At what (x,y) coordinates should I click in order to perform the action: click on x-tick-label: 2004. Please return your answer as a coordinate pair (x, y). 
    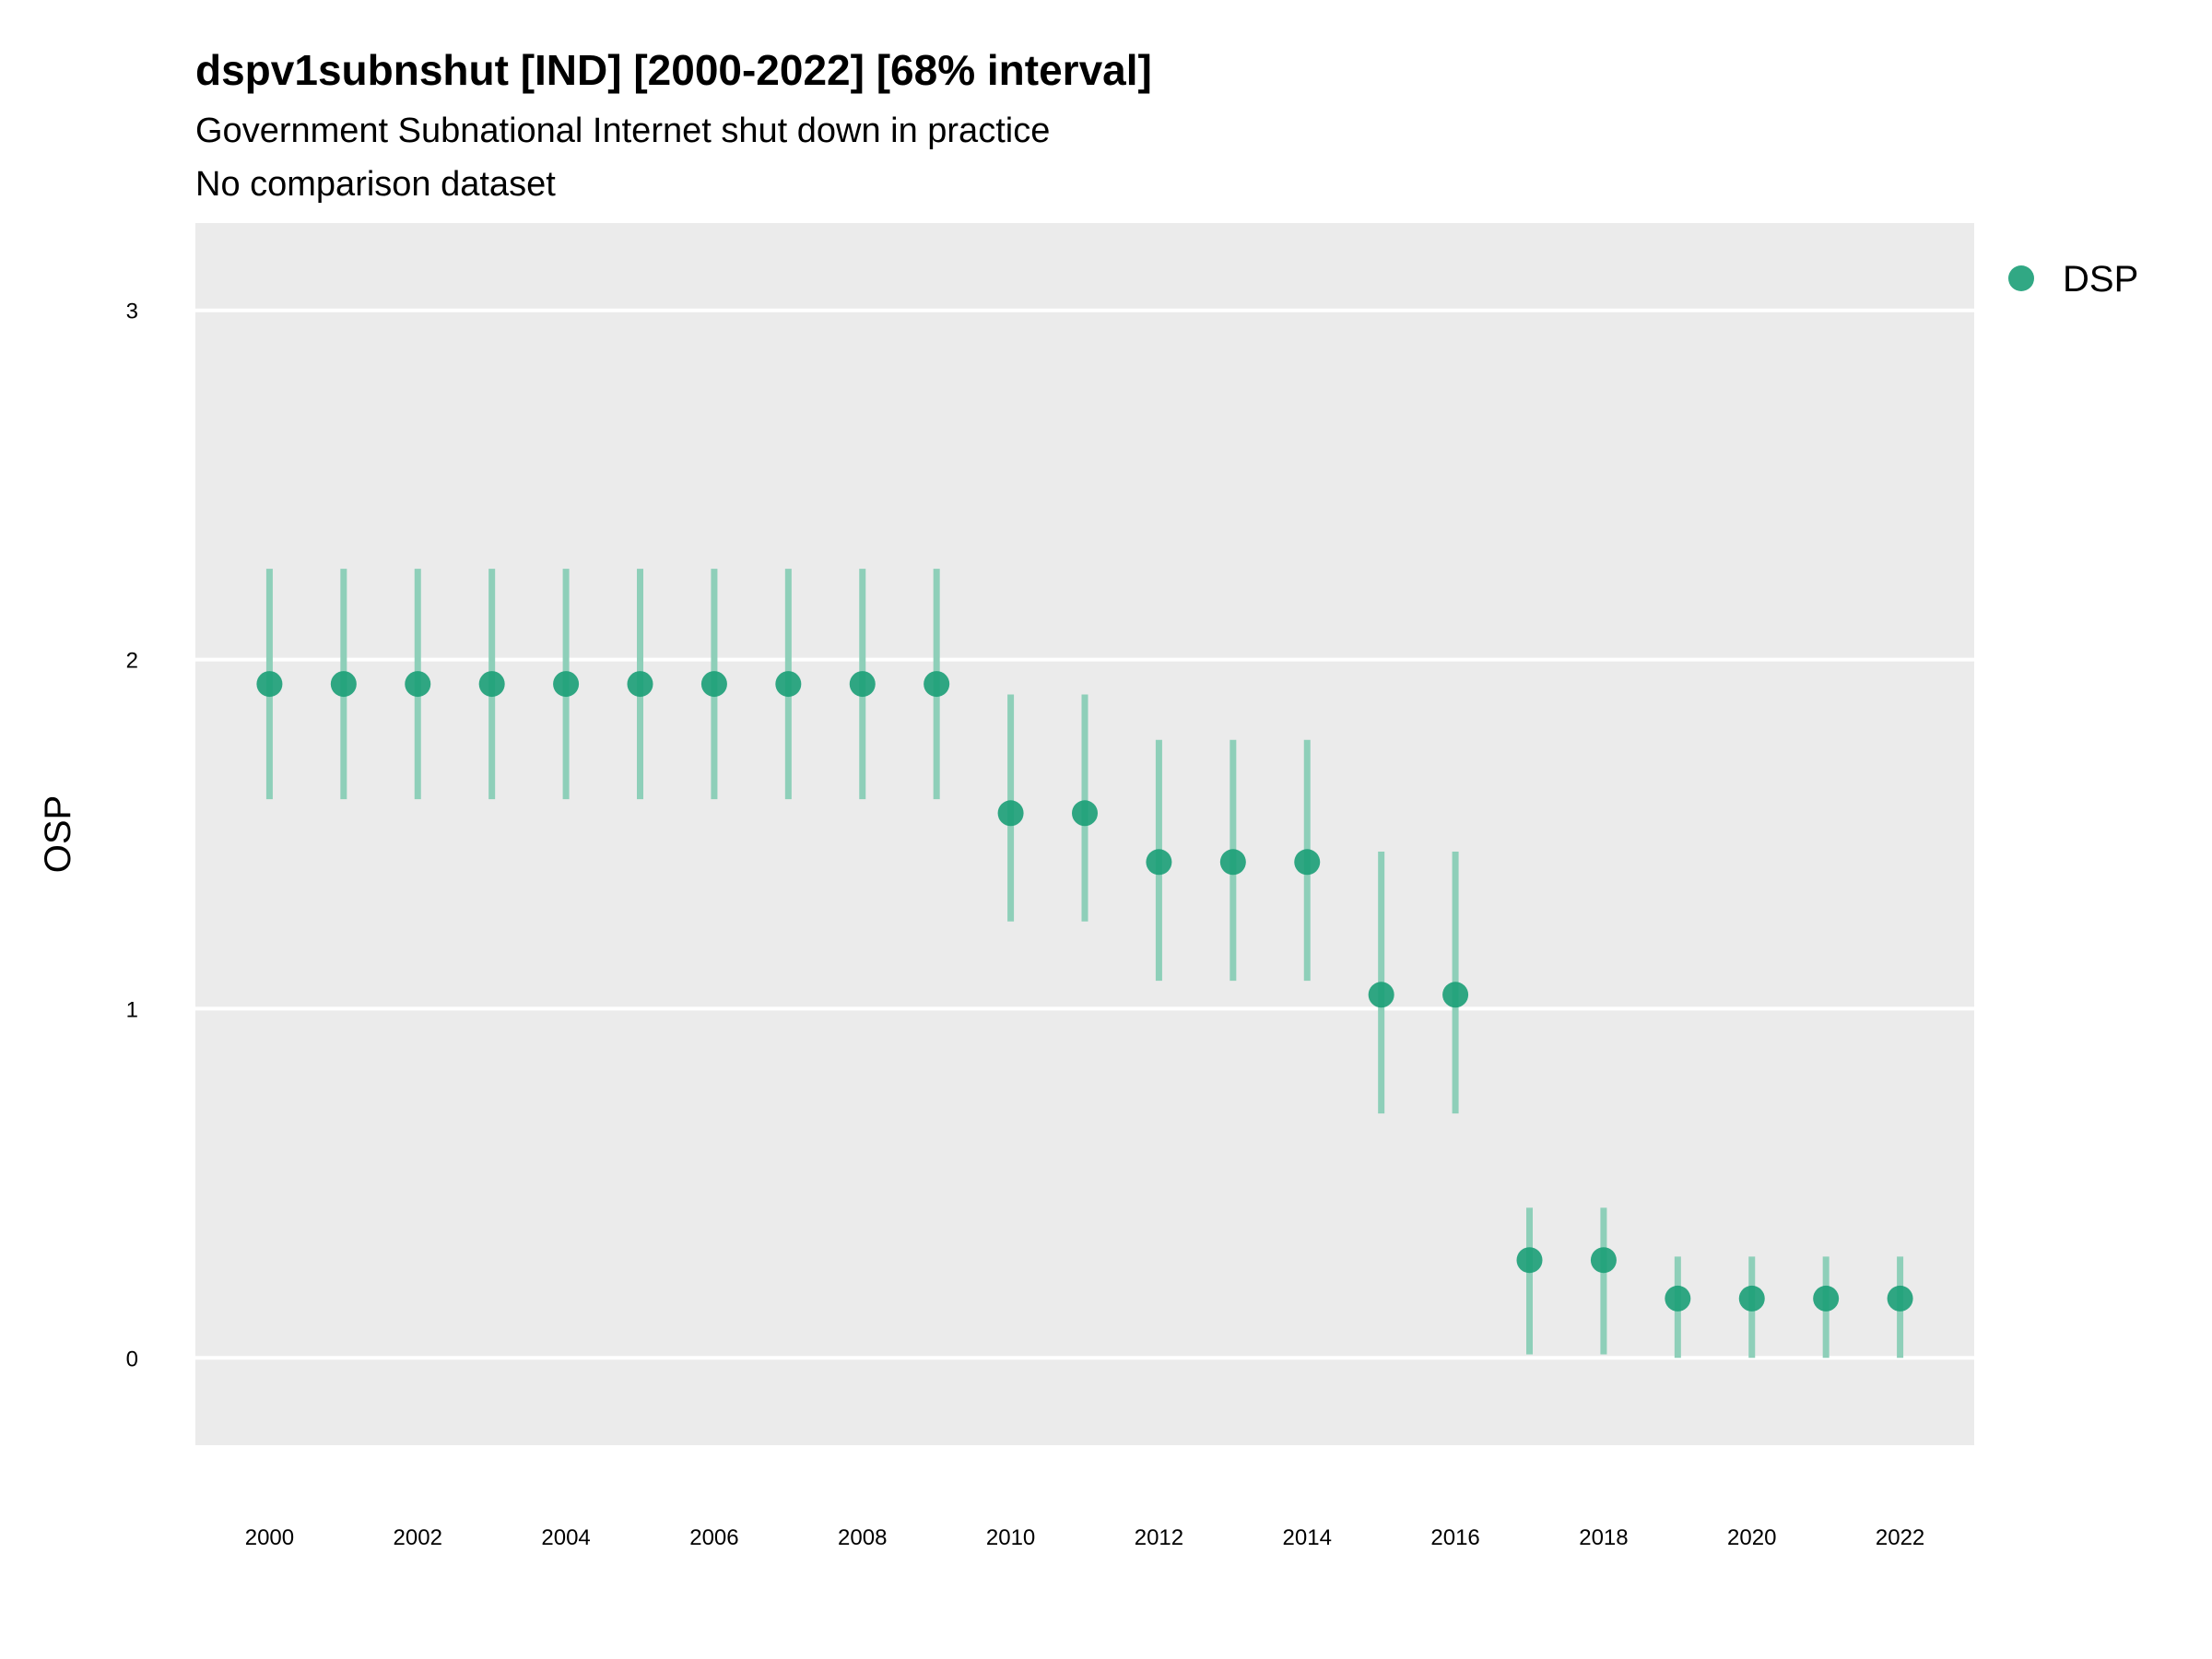
    Looking at the image, I should click on (565, 1537).